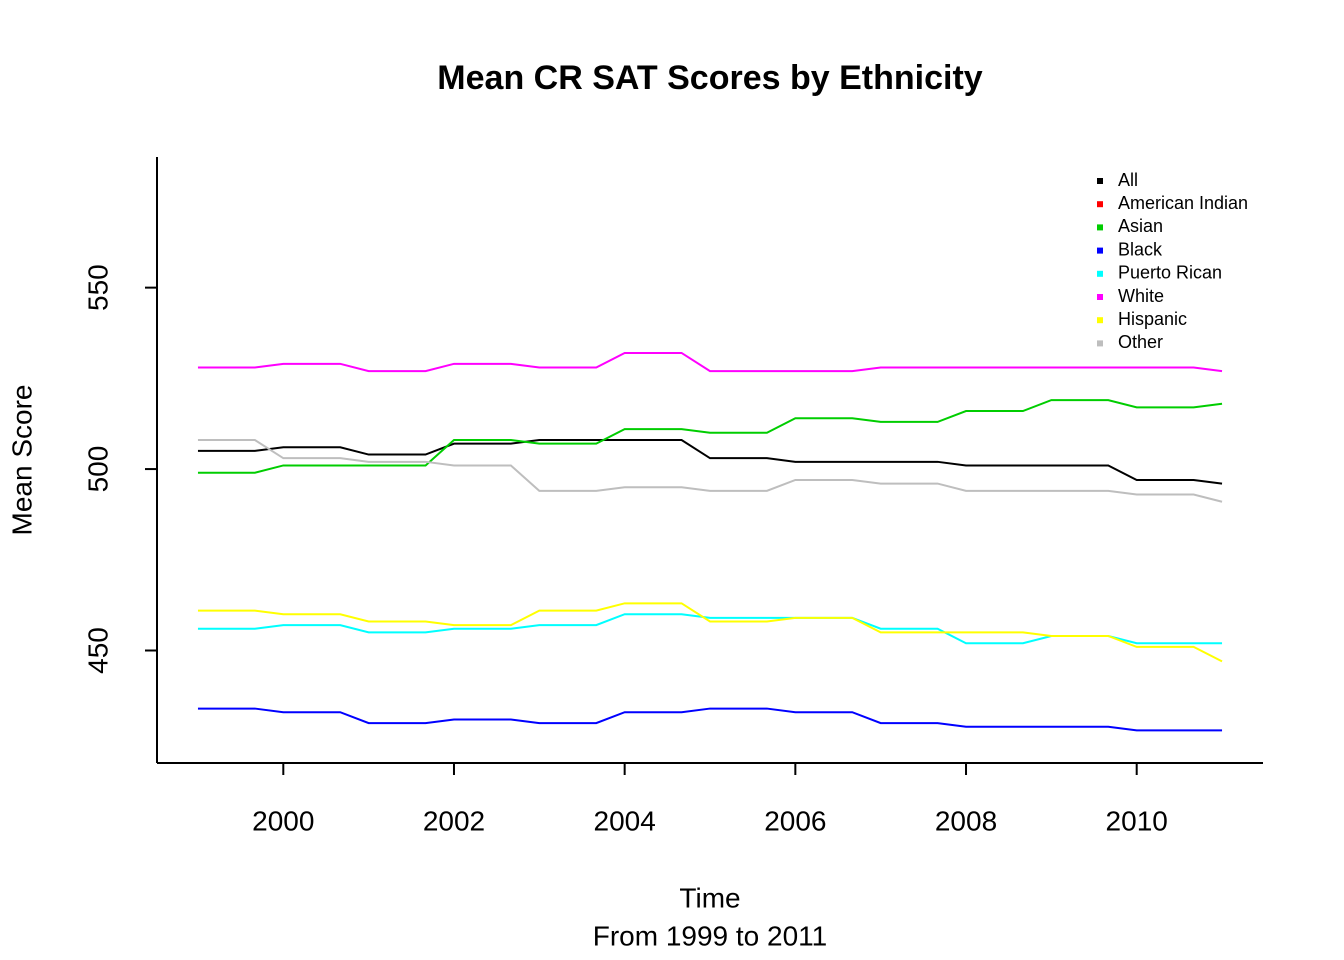 This screenshot has height=960, width=1344. Describe the element at coordinates (454, 820) in the screenshot. I see `x-tick-label: 2002` at that location.